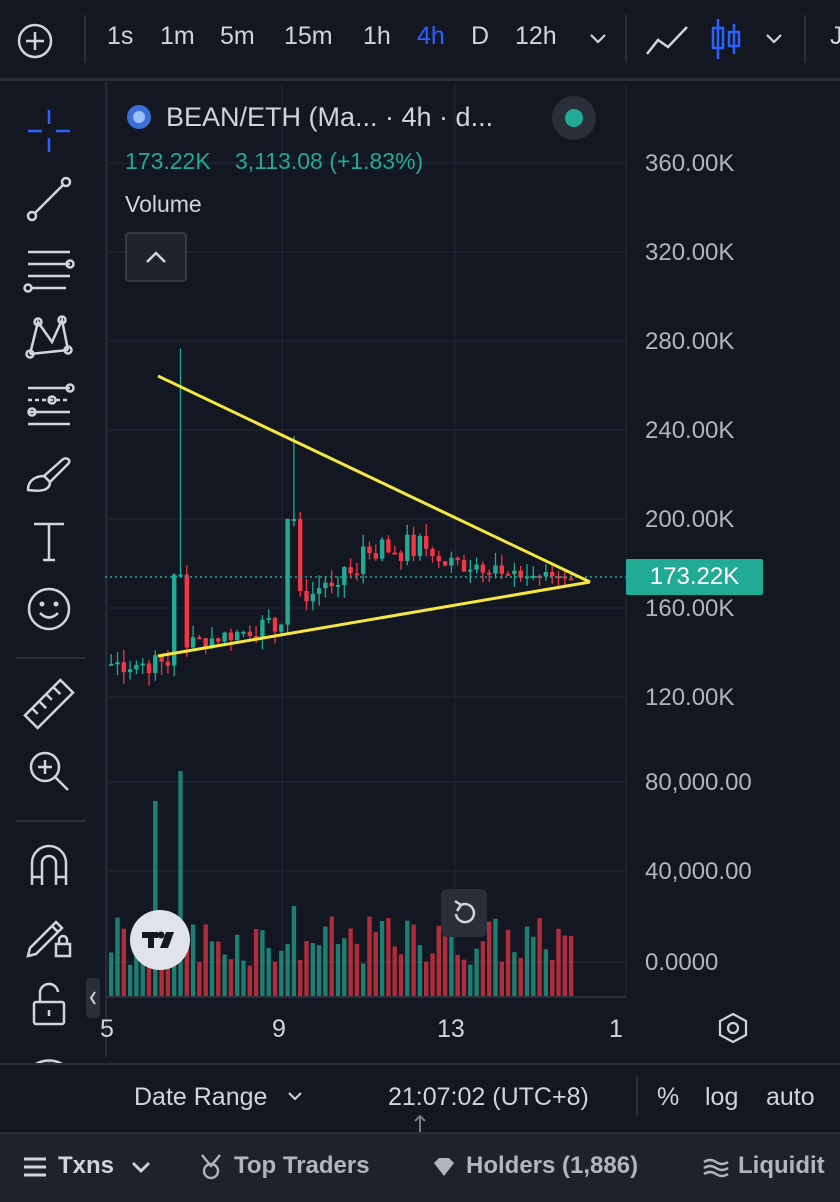  What do you see at coordinates (365, 997) in the screenshot?
I see `time-axis-border` at bounding box center [365, 997].